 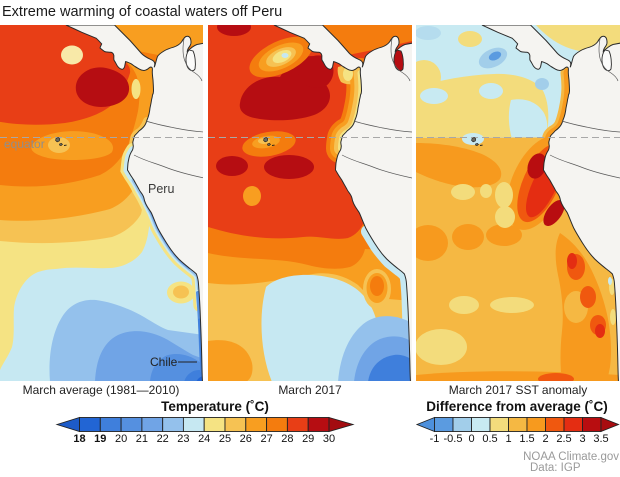 I want to click on svg-text: 1, so click(x=508, y=439).